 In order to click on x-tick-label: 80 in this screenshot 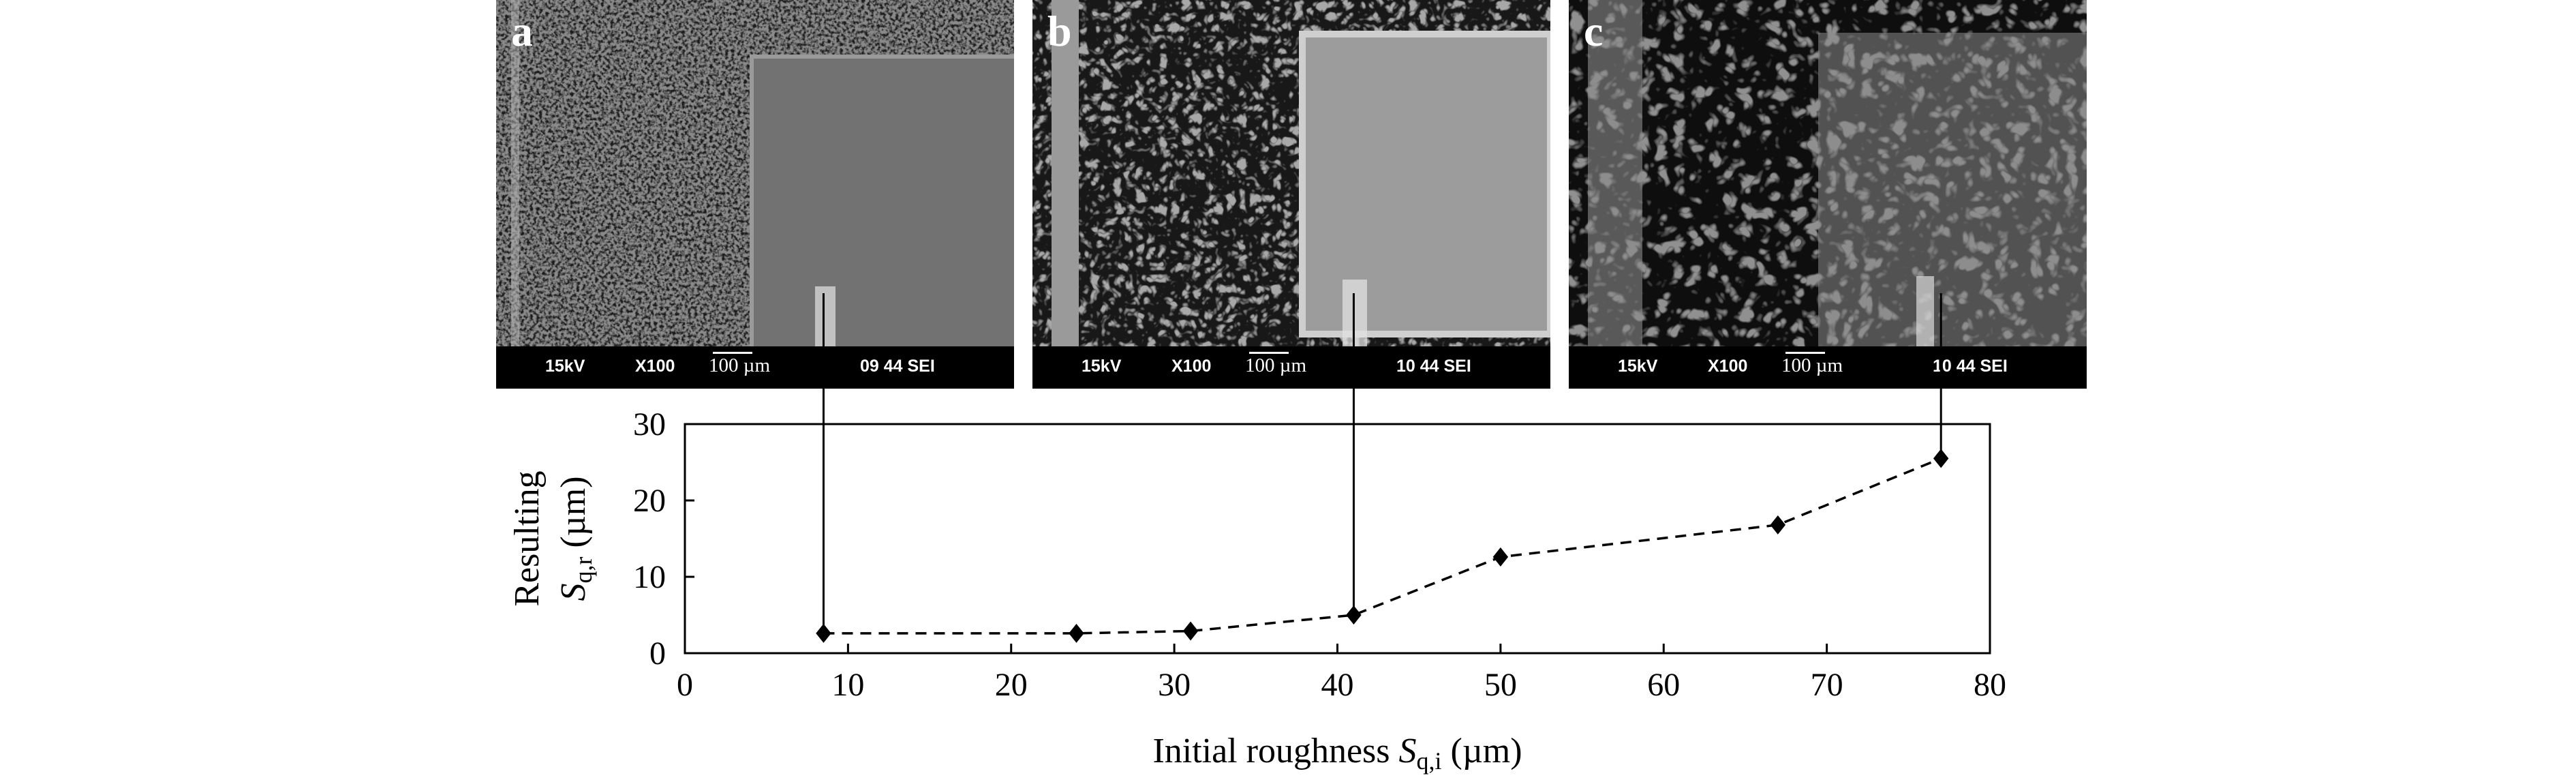, I will do `click(1990, 685)`.